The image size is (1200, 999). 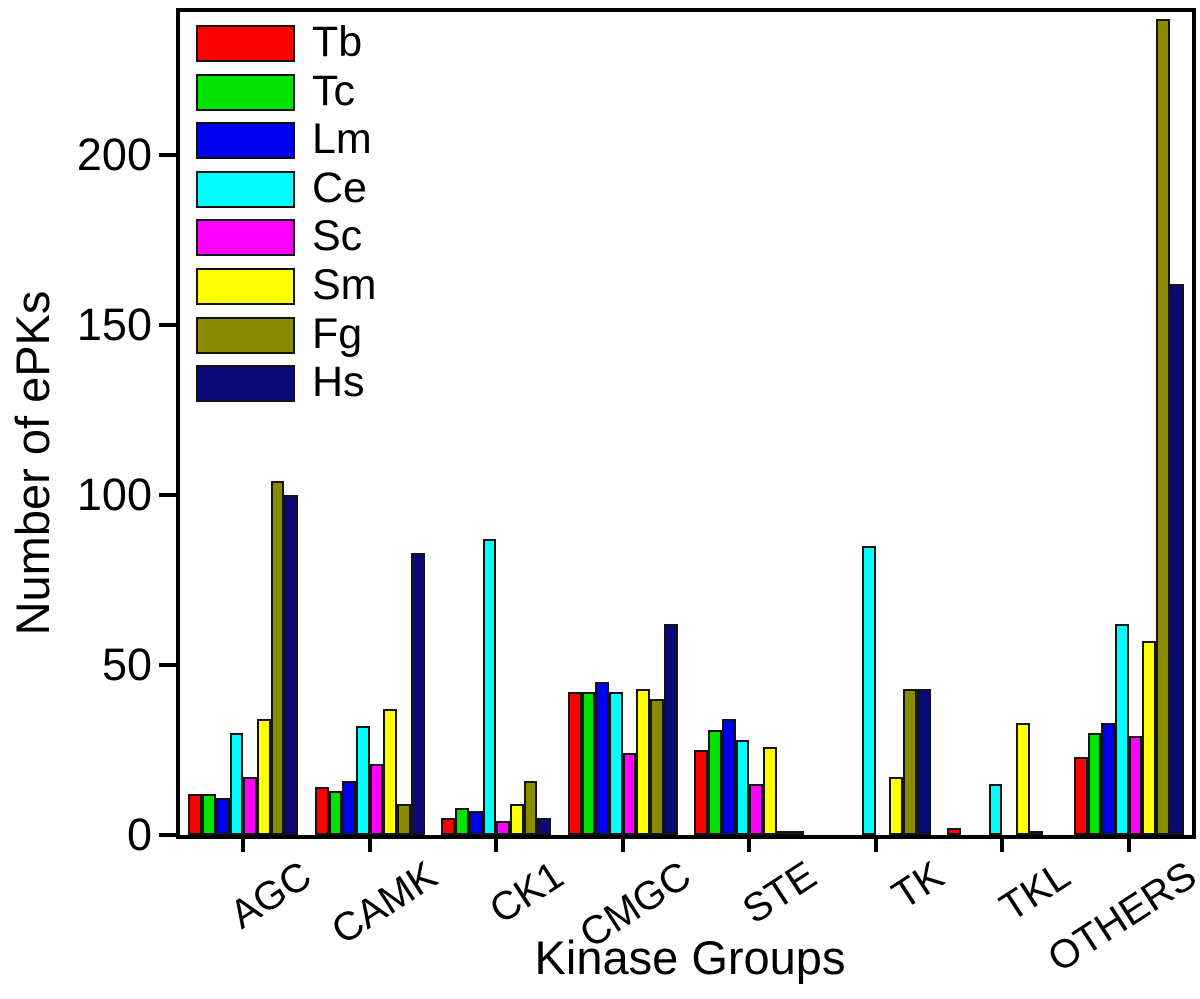 What do you see at coordinates (139, 834) in the screenshot?
I see `y-tick-label-0: 0` at bounding box center [139, 834].